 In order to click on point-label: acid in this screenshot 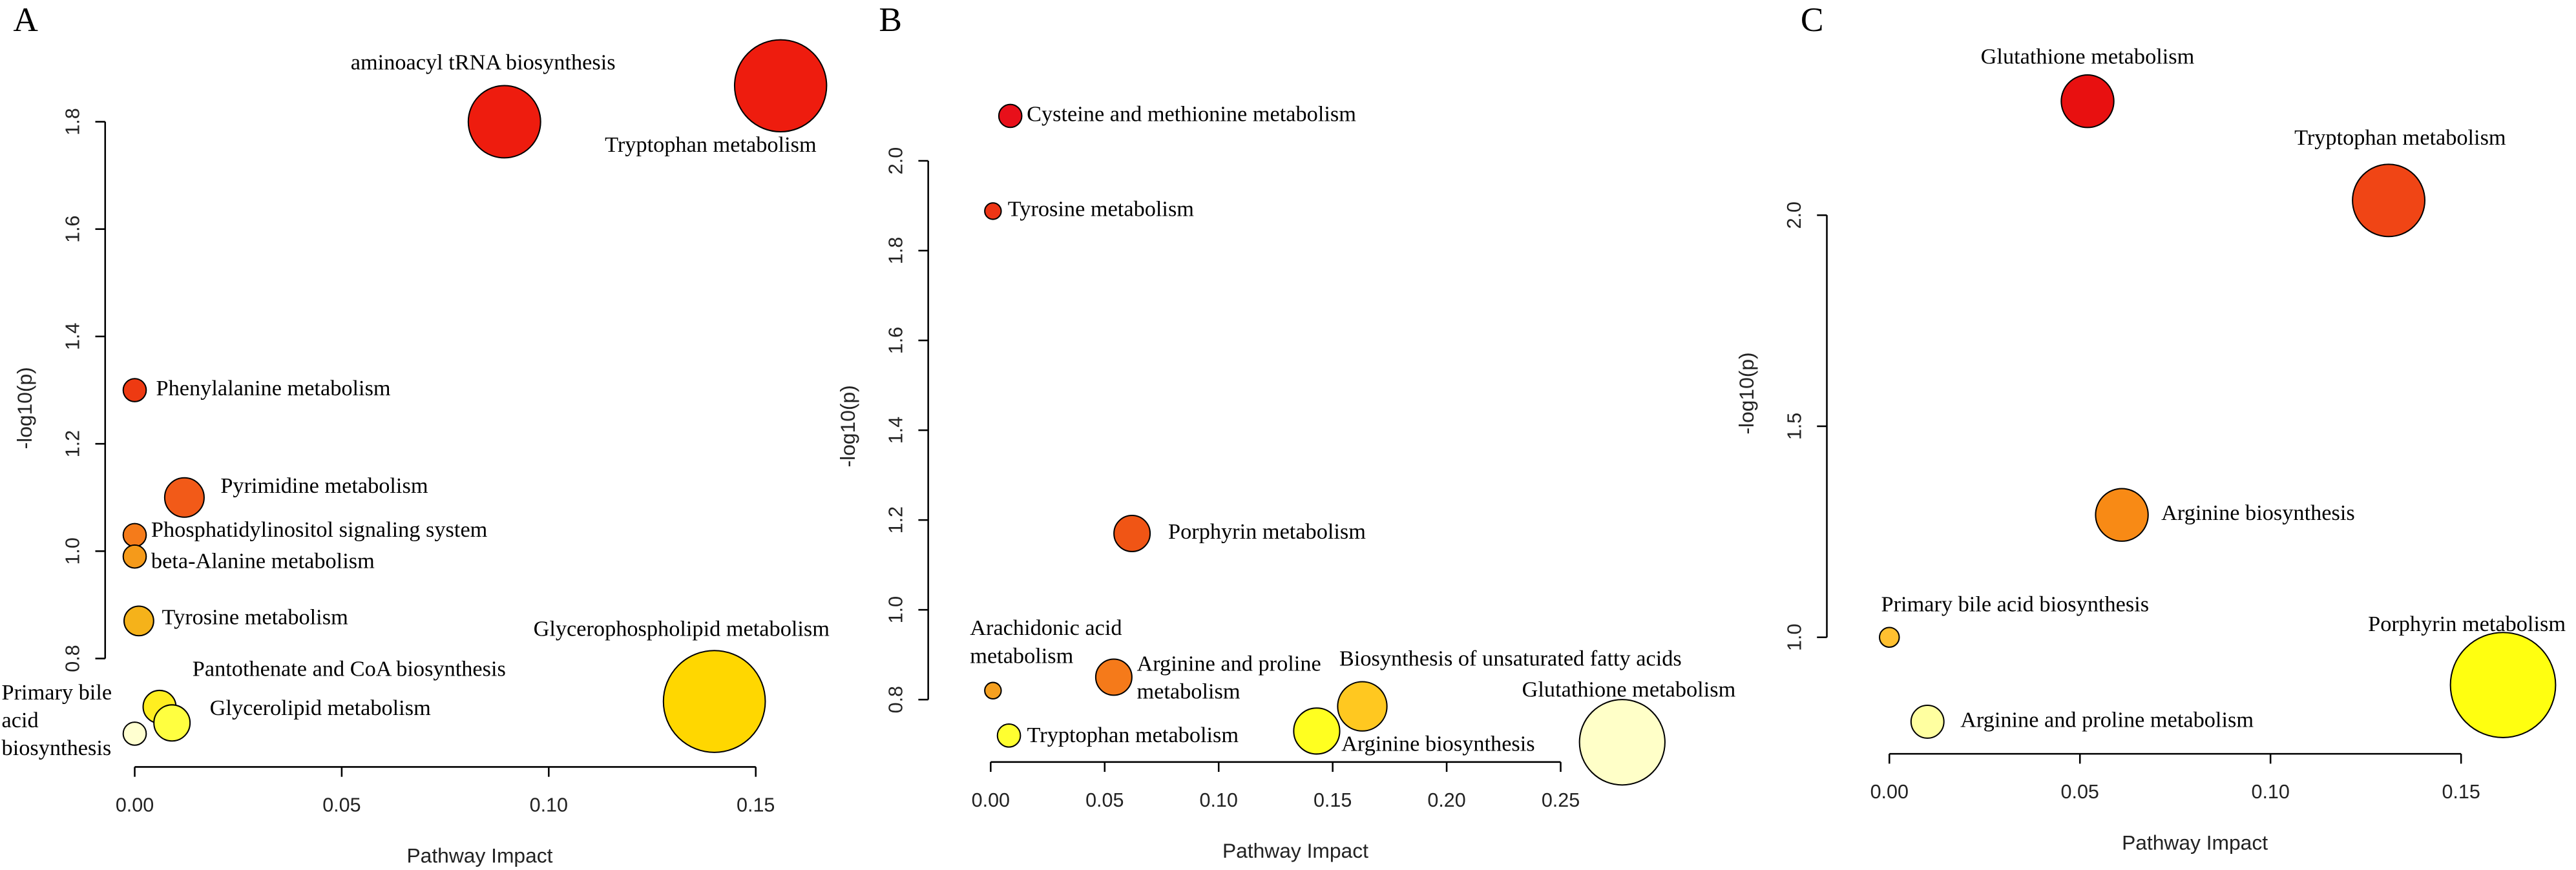, I will do `click(20, 720)`.